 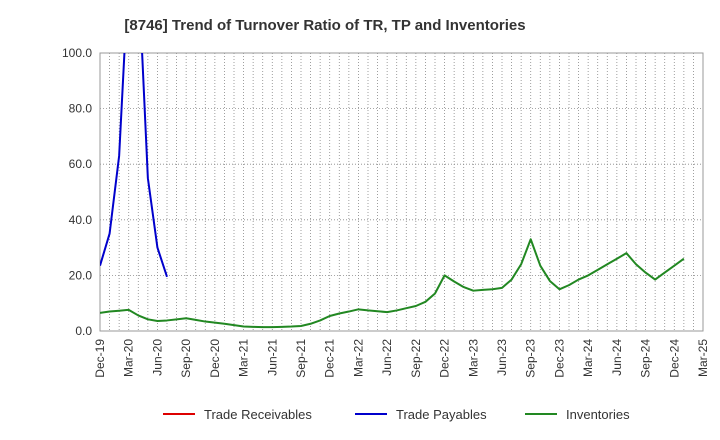 I want to click on x-tick-label: Sep-24, so click(x=646, y=358).